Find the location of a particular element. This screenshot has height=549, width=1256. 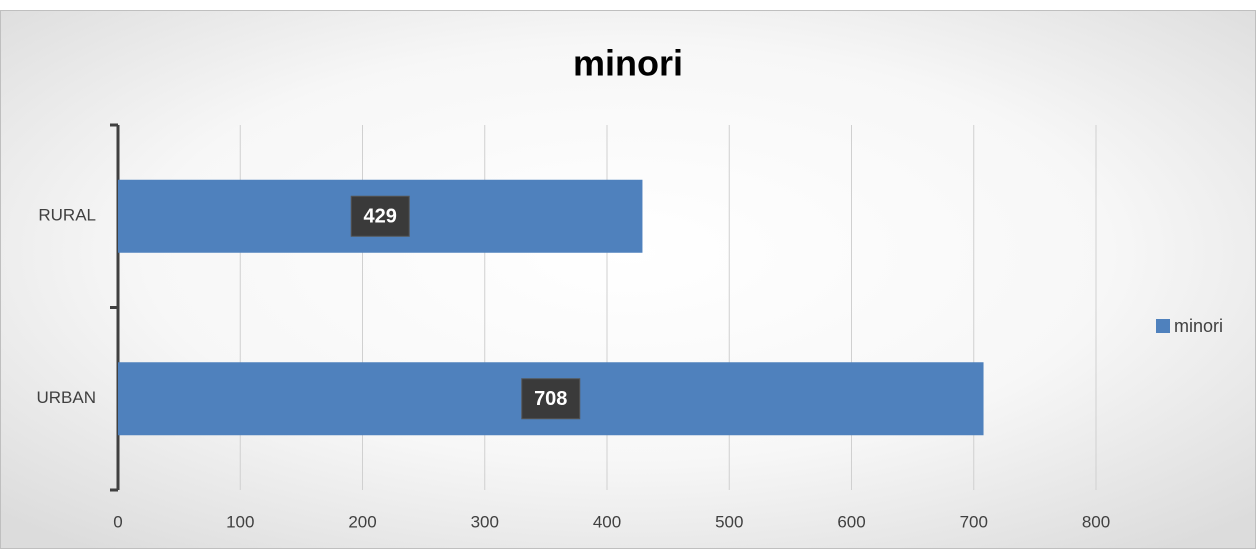

legend-swatch is located at coordinates (1163, 326).